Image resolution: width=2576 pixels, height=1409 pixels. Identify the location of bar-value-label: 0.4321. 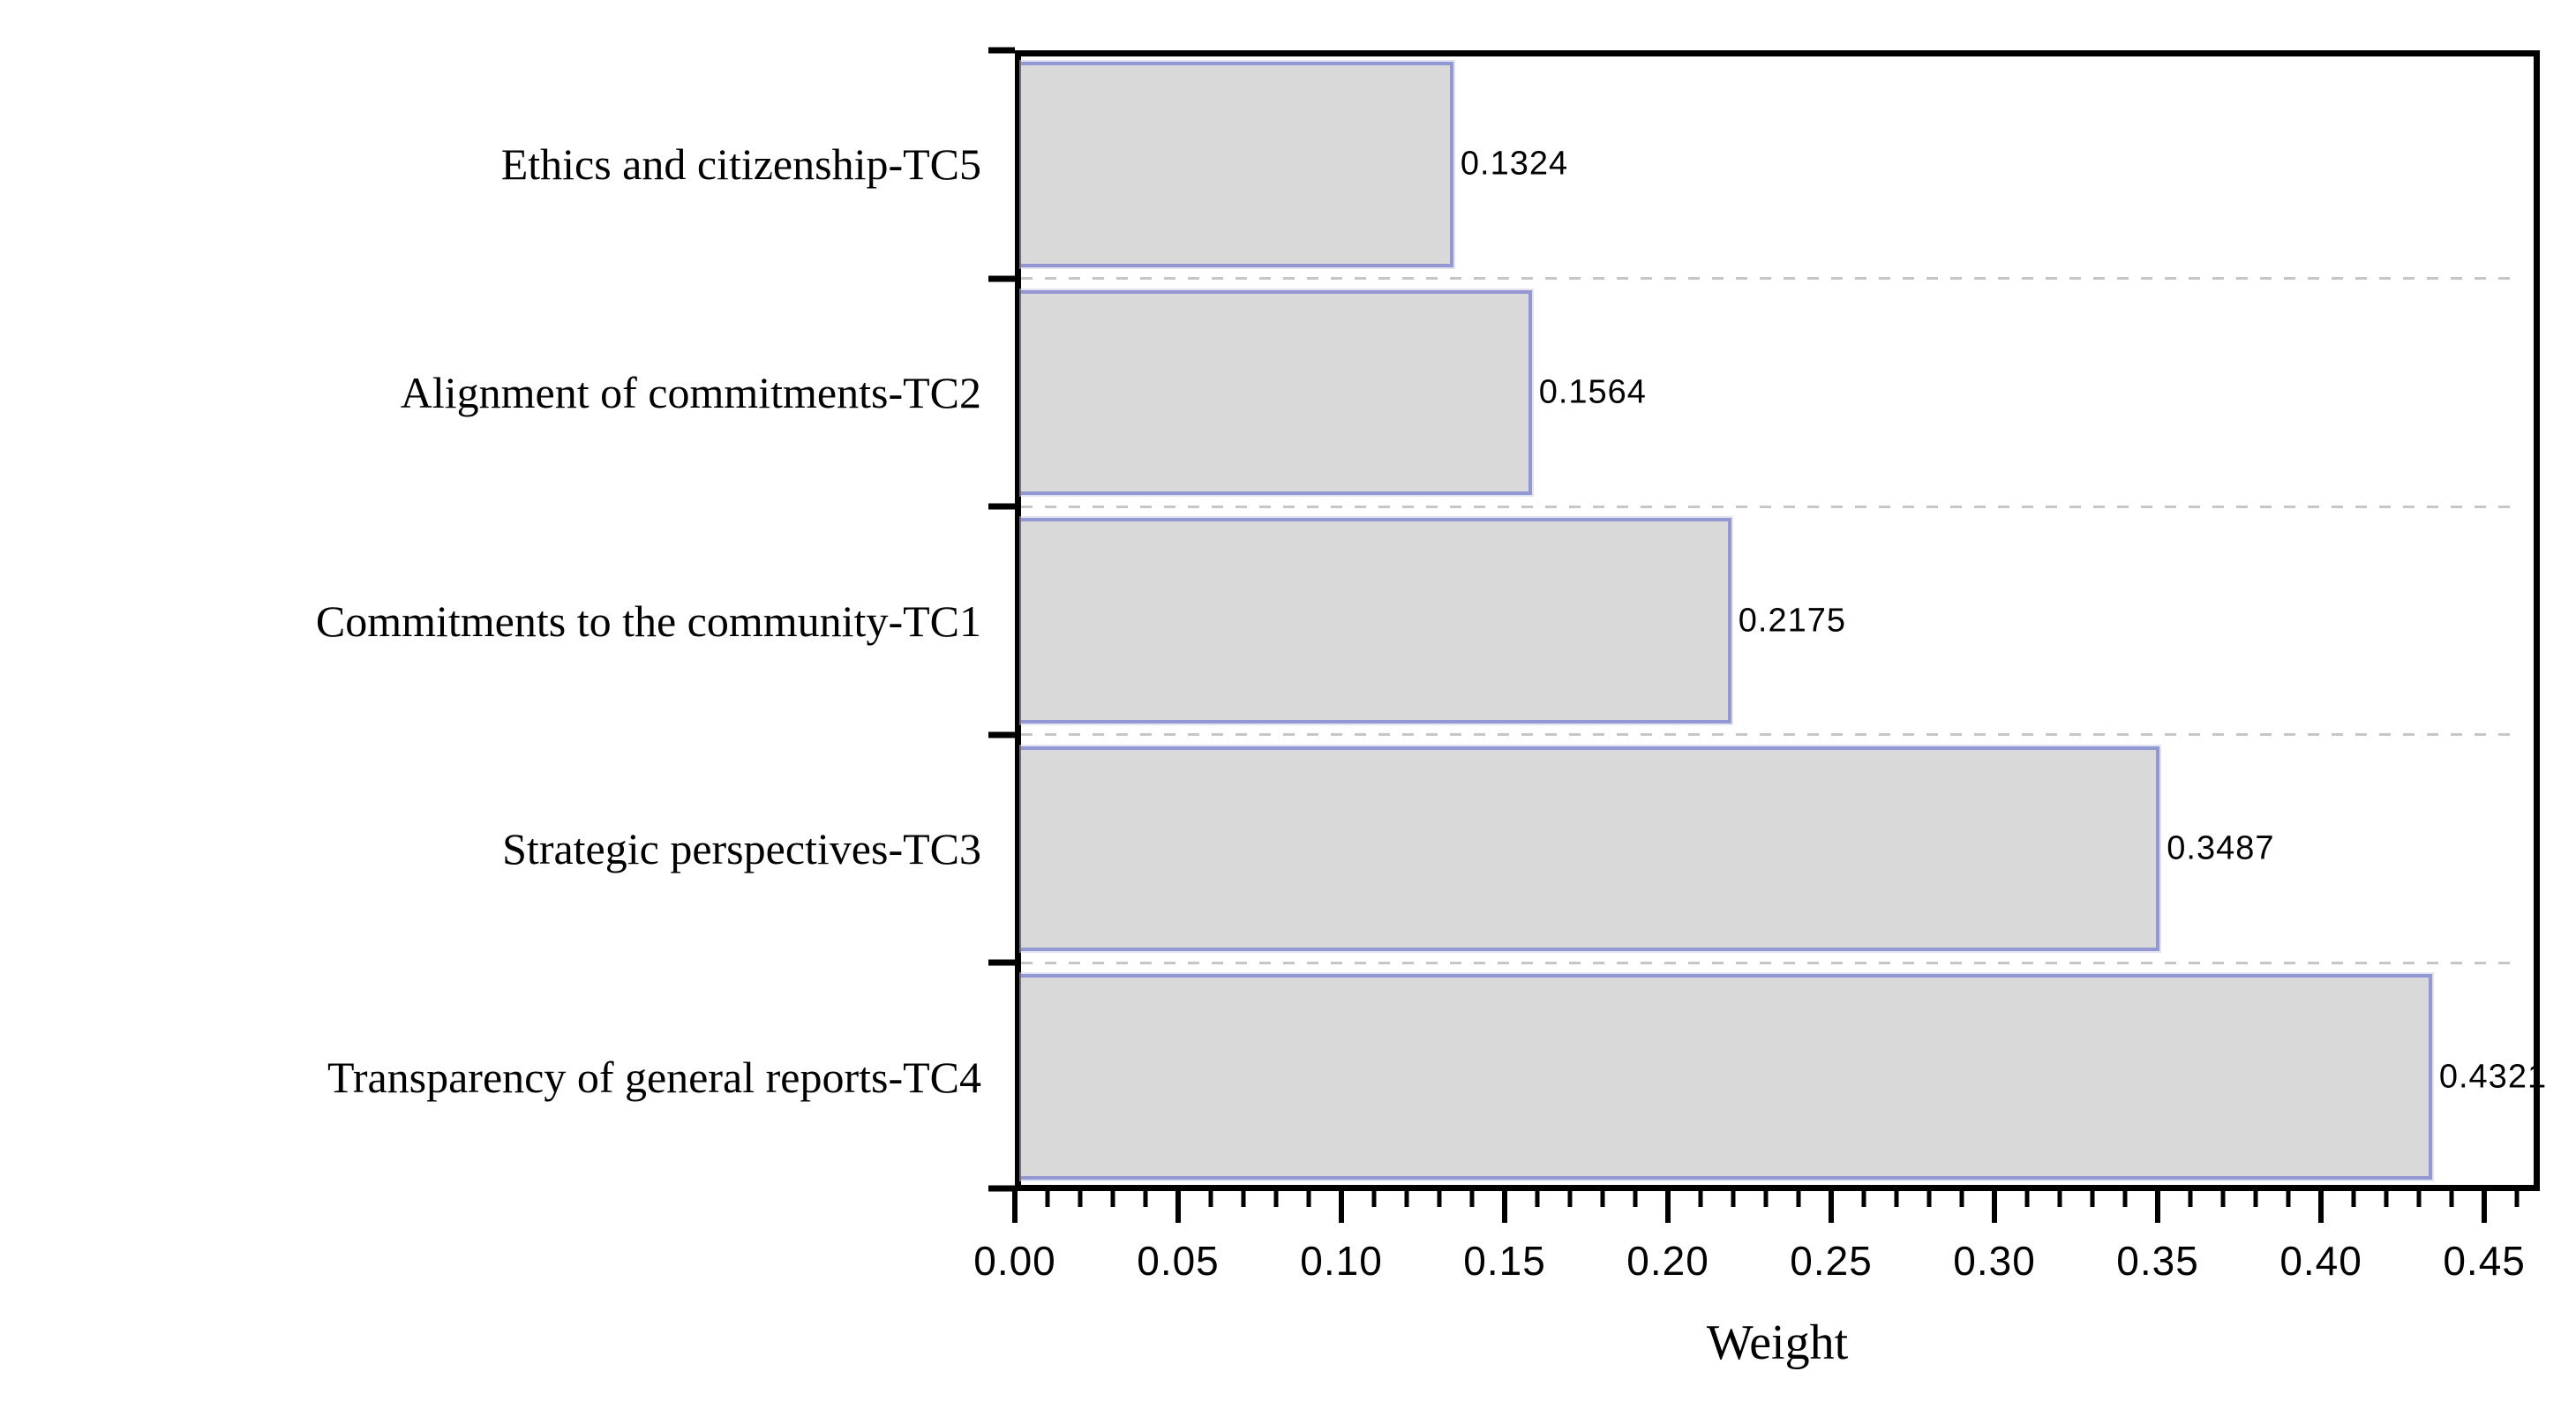
(2493, 1077).